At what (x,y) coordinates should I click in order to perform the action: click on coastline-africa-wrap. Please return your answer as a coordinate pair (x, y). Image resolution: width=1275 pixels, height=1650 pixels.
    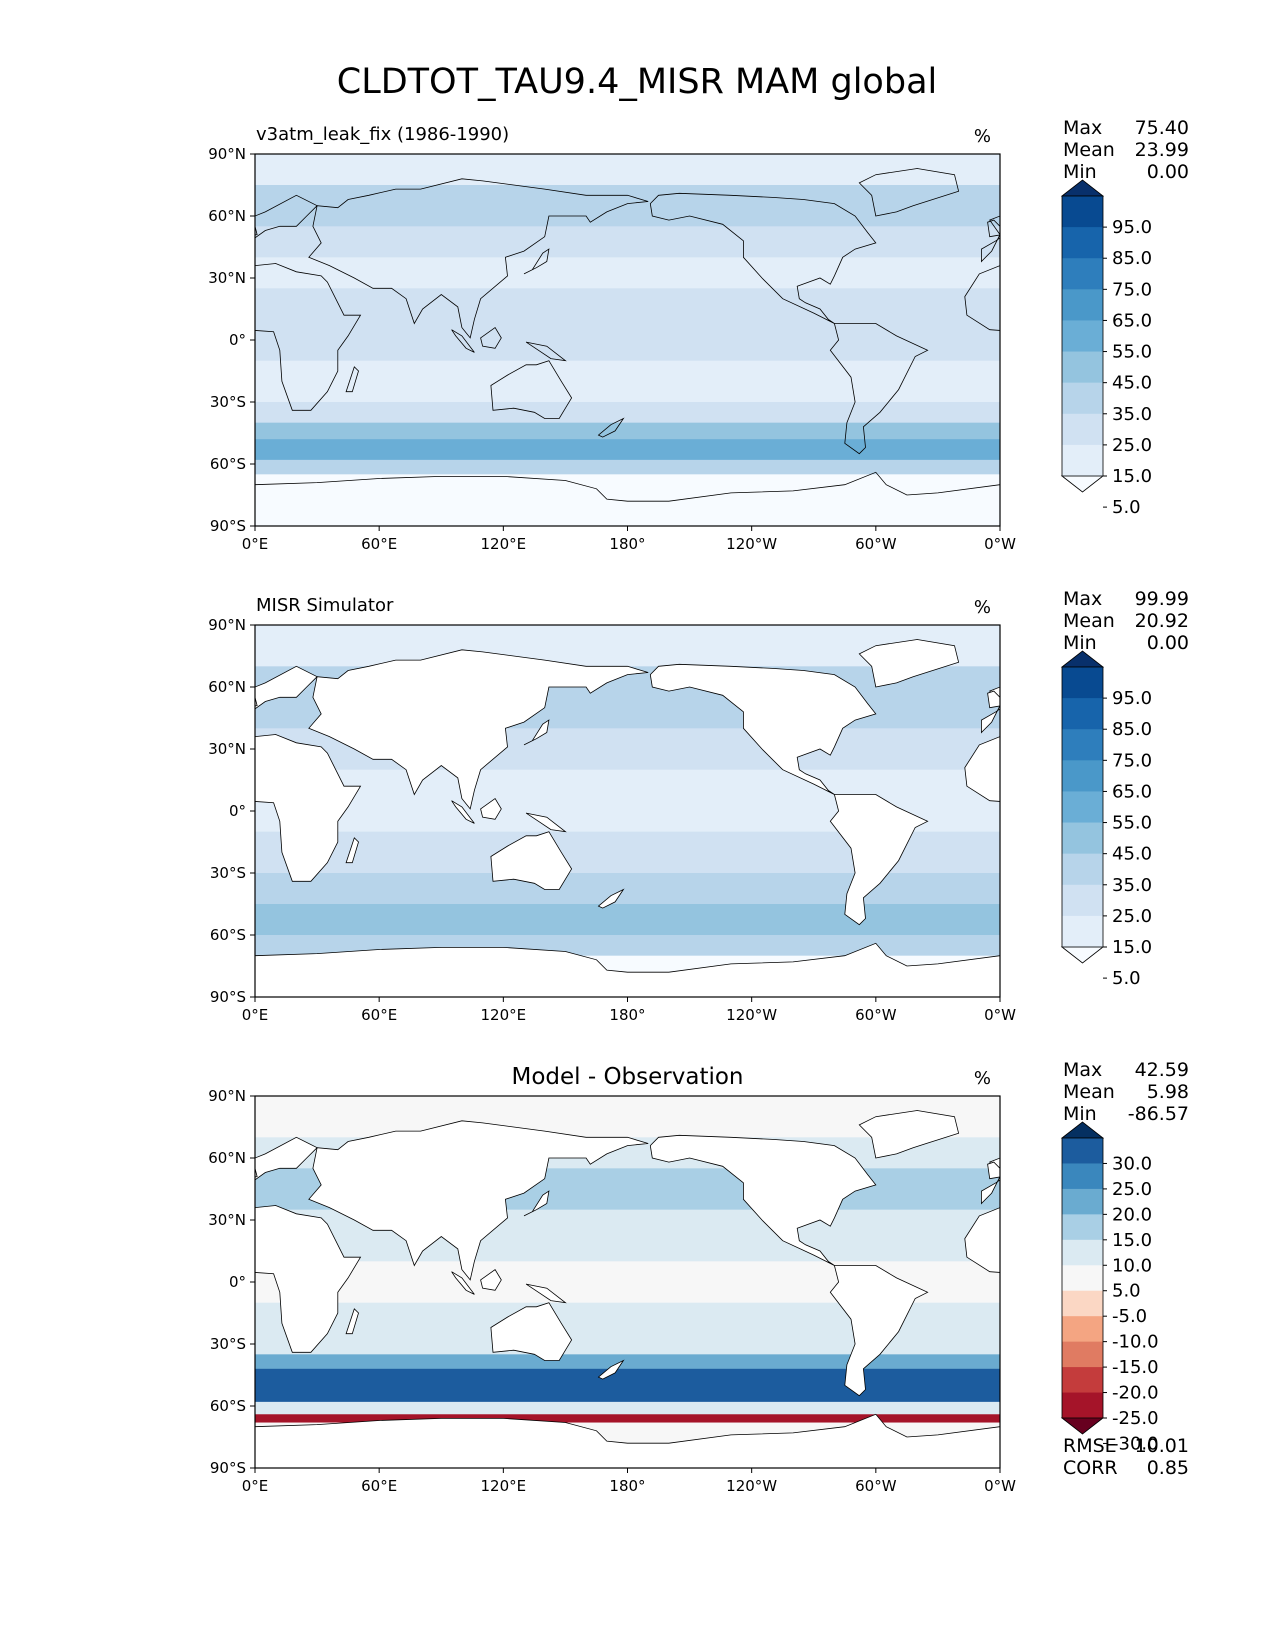
    Looking at the image, I should click on (982, 1240).